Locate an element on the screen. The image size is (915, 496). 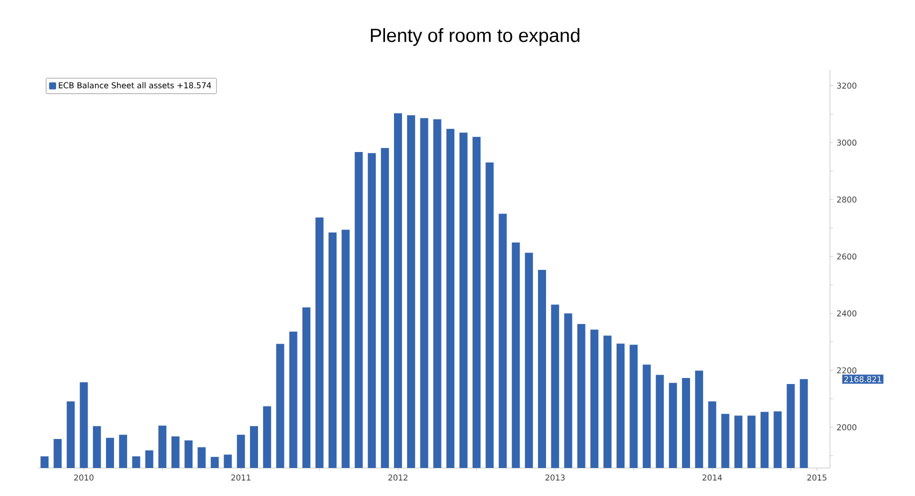
chart-title: Plenty of room to expand is located at coordinates (475, 37).